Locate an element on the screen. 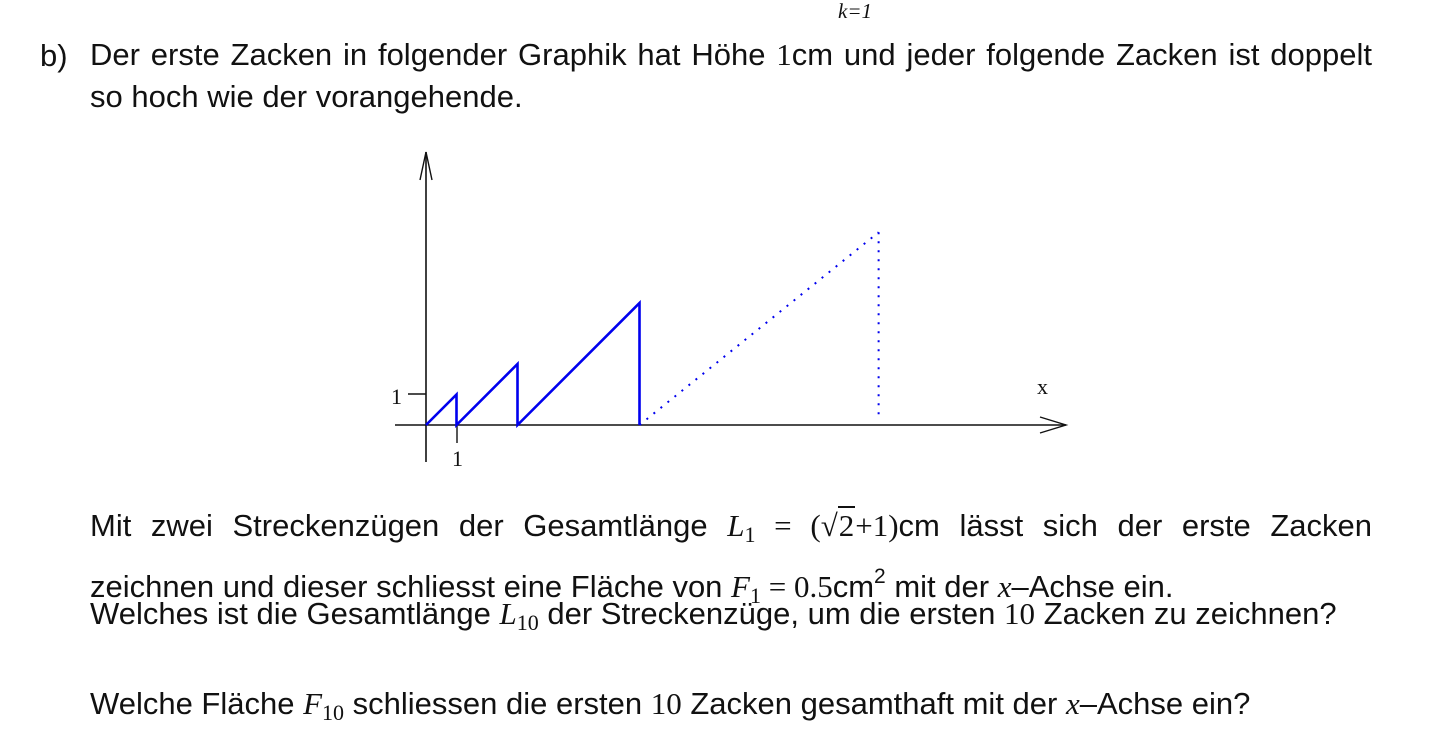 Image resolution: width=1440 pixels, height=755 pixels. p2-L-sub: 10 is located at coordinates (527, 622).